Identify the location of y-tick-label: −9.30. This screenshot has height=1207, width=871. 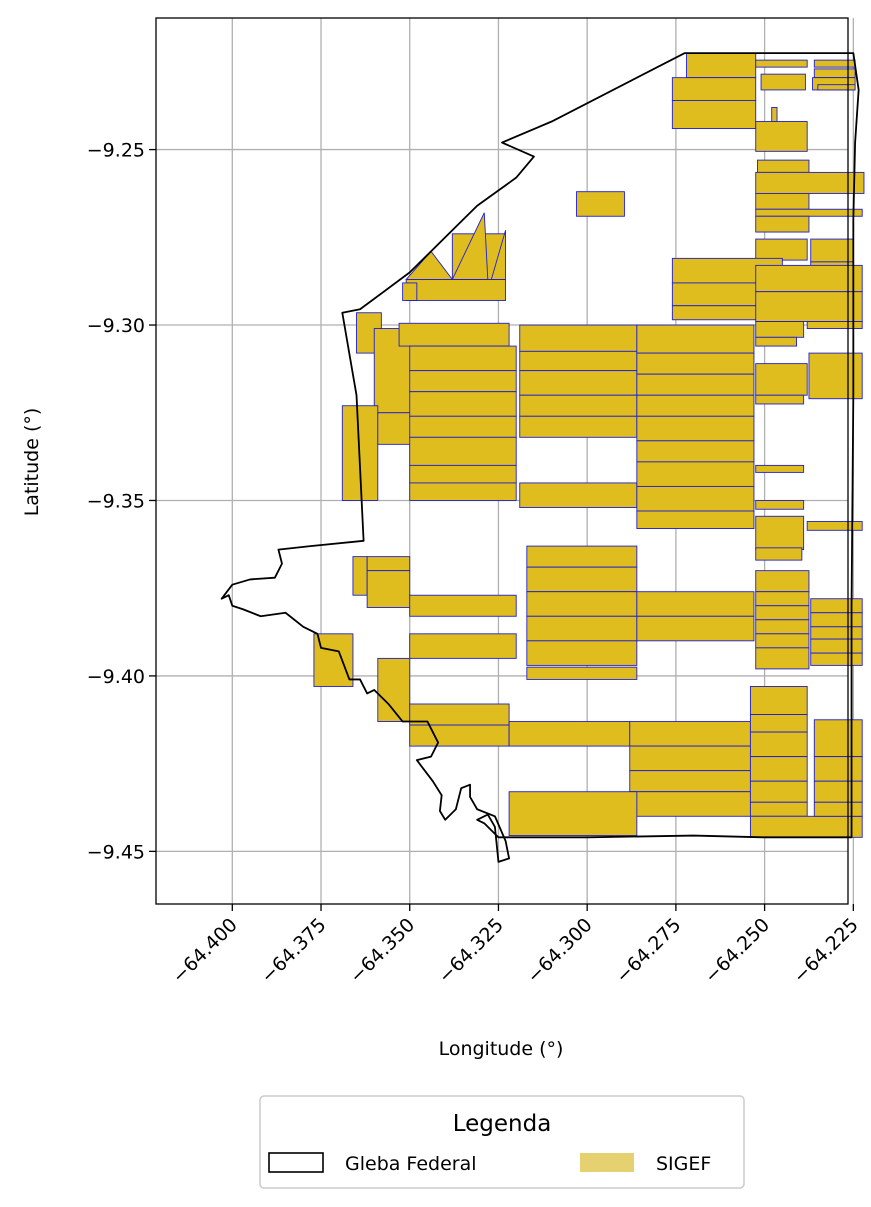
(116, 326).